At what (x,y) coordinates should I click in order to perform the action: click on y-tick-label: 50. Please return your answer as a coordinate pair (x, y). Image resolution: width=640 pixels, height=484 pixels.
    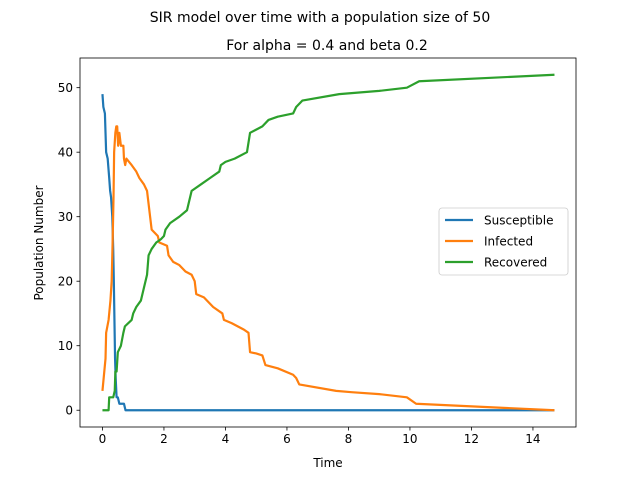
    Looking at the image, I should click on (65, 88).